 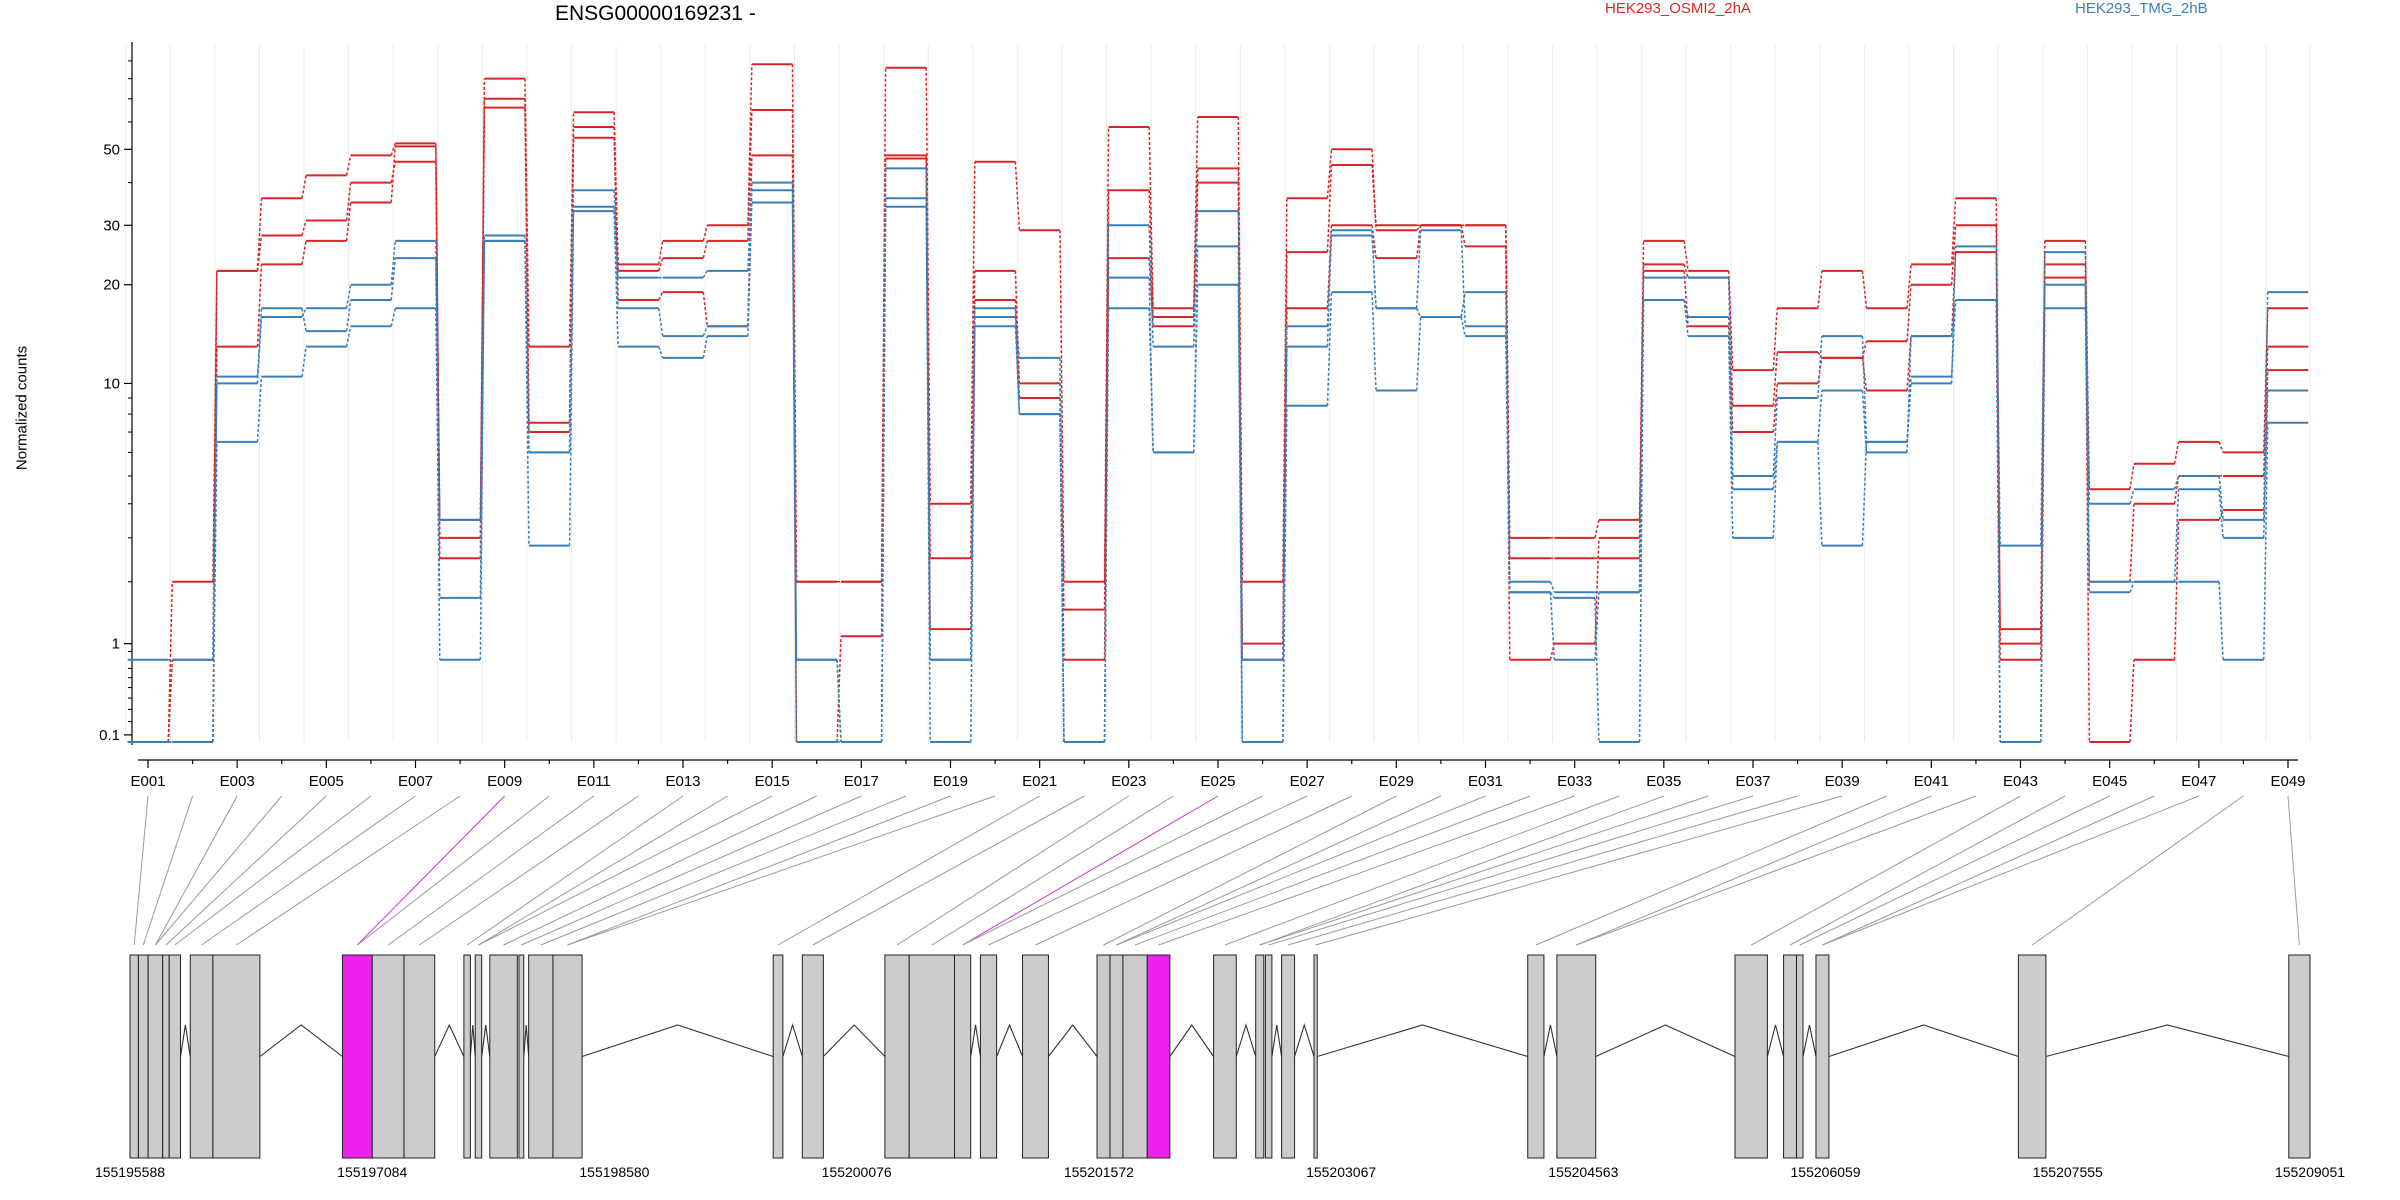 What do you see at coordinates (682, 781) in the screenshot?
I see `x-tick-label: E013` at bounding box center [682, 781].